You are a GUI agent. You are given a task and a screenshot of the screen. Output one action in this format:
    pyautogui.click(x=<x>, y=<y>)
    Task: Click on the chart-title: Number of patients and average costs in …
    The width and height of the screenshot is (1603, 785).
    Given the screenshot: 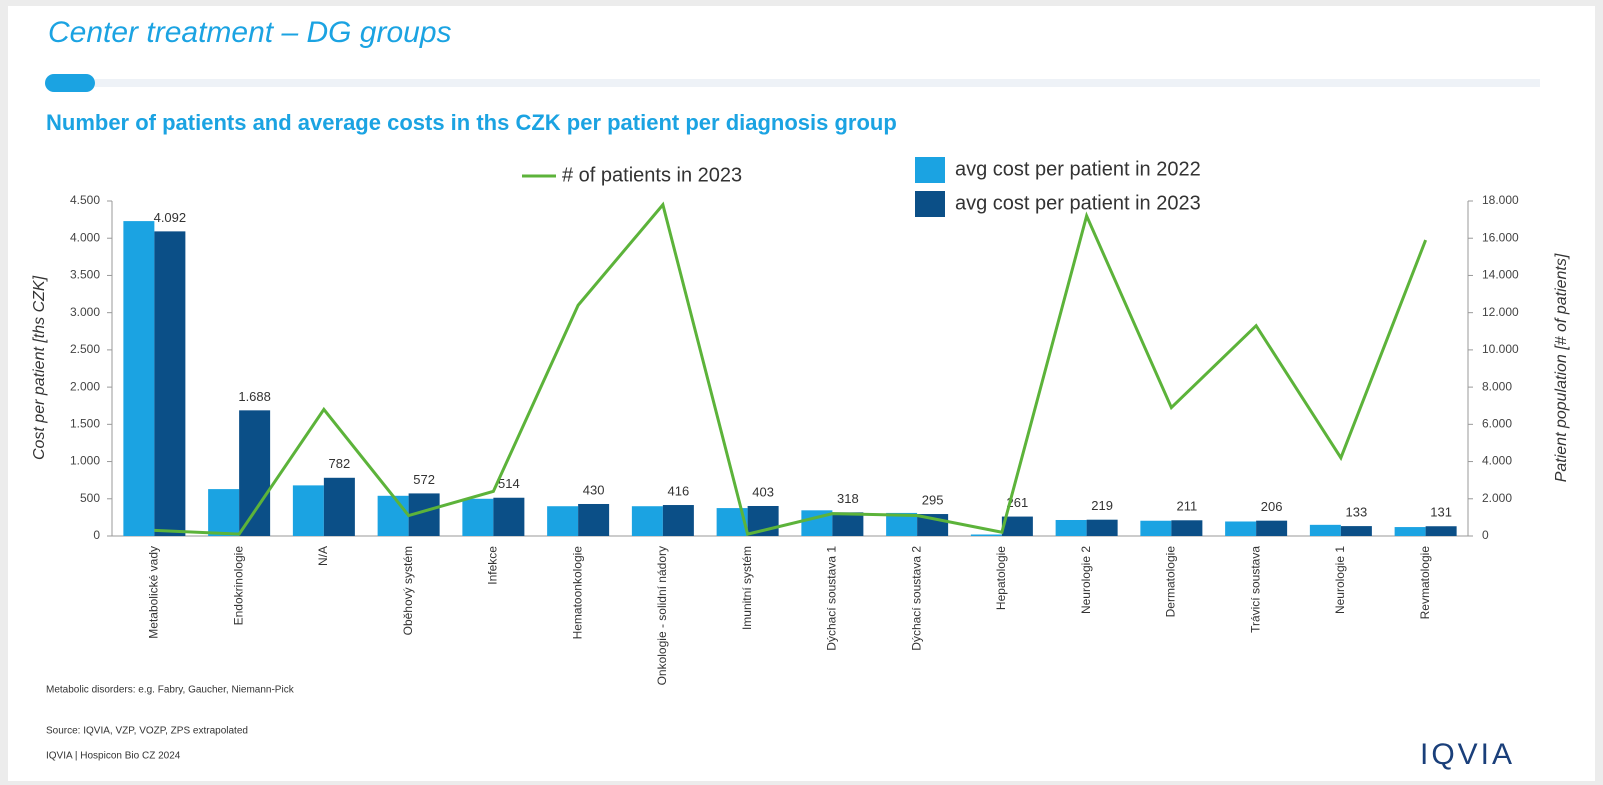 What is the action you would take?
    pyautogui.click(x=471, y=122)
    